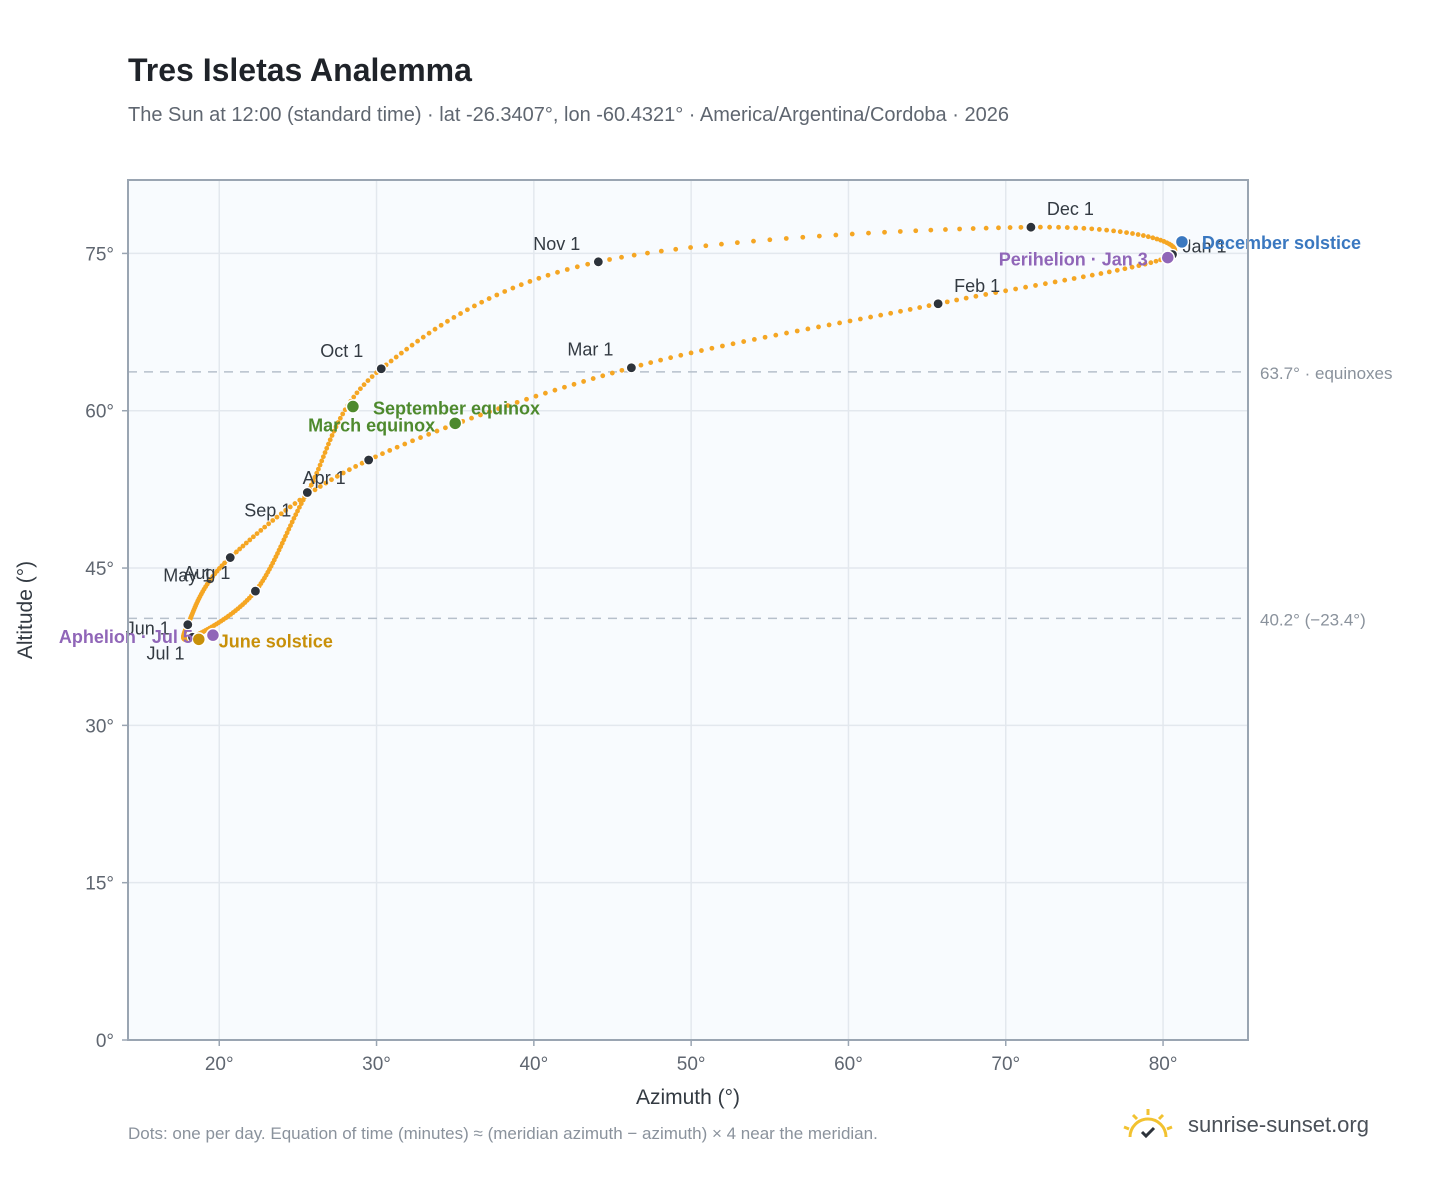 The width and height of the screenshot is (1448, 1188). I want to click on x-tick-label: 80°, so click(1163, 1064).